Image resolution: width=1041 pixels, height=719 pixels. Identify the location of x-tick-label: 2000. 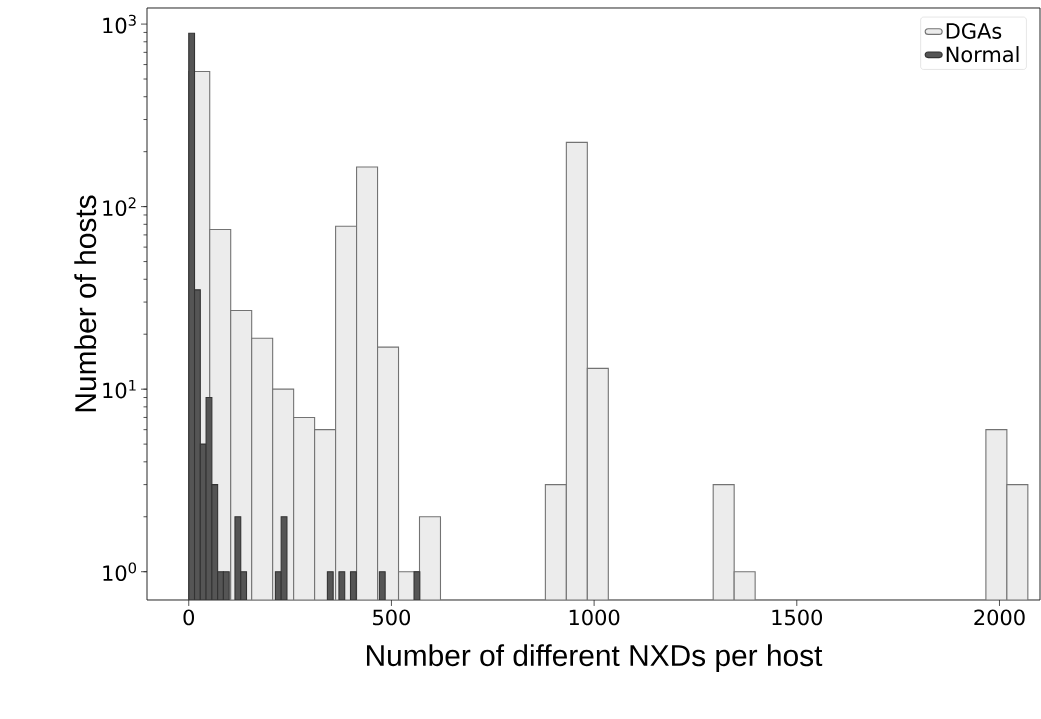
(999, 617).